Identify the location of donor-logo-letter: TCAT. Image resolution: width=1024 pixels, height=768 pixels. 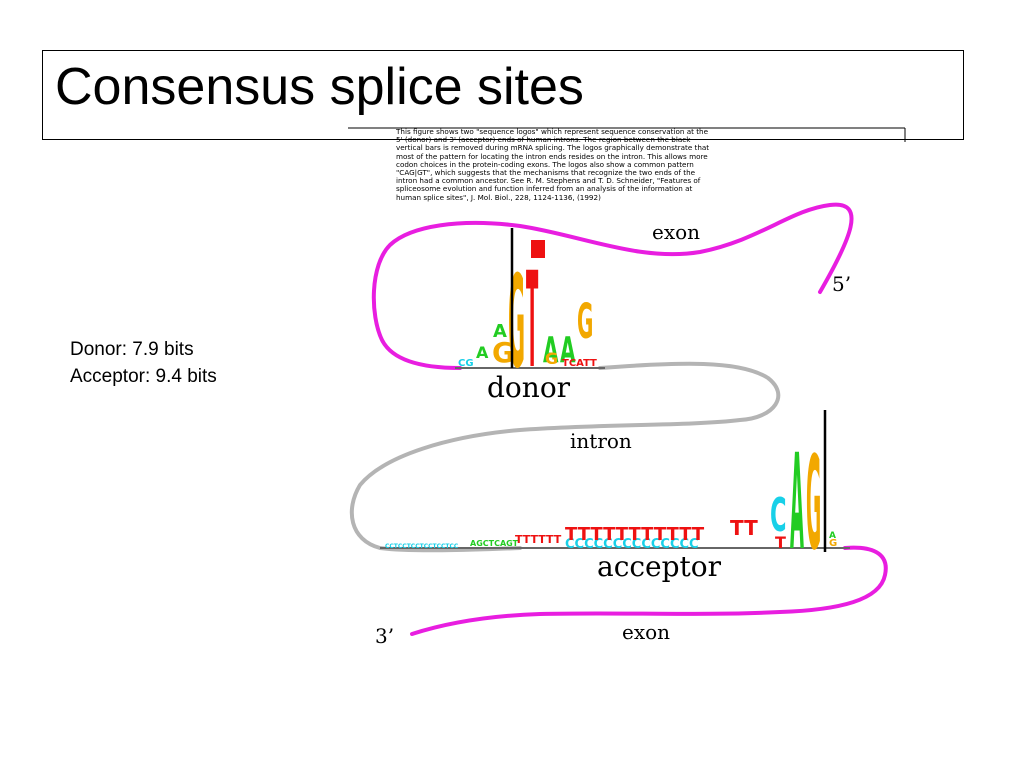
(576, 363).